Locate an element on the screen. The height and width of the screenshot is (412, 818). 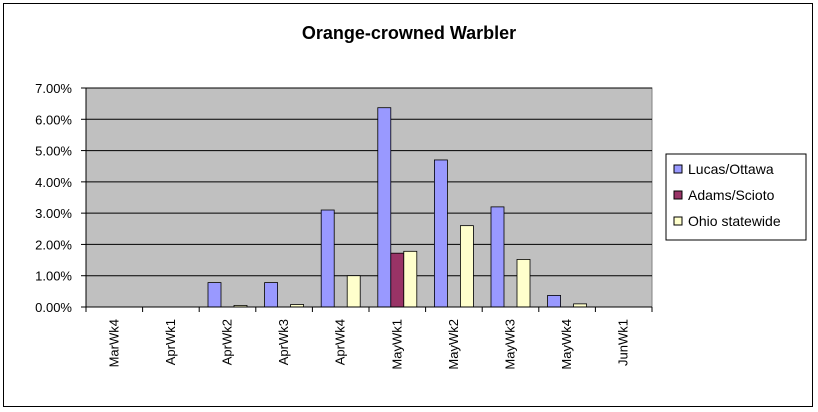
legend-box is located at coordinates (736, 197).